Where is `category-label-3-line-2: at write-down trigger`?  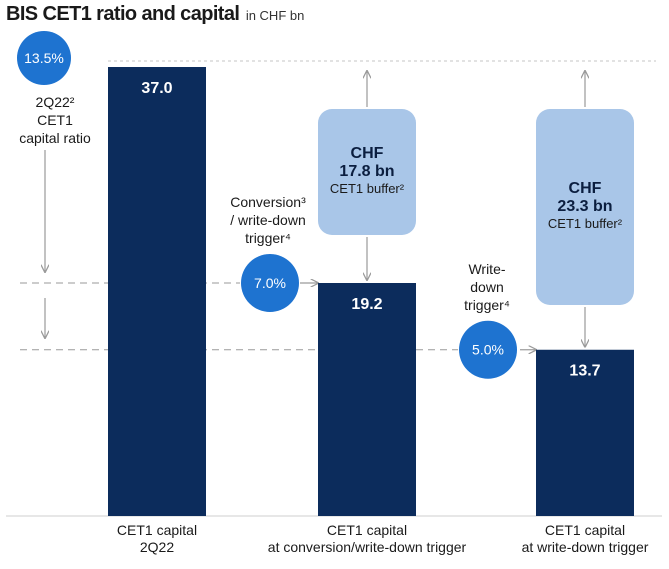 category-label-3-line-2: at write-down trigger is located at coordinates (585, 547).